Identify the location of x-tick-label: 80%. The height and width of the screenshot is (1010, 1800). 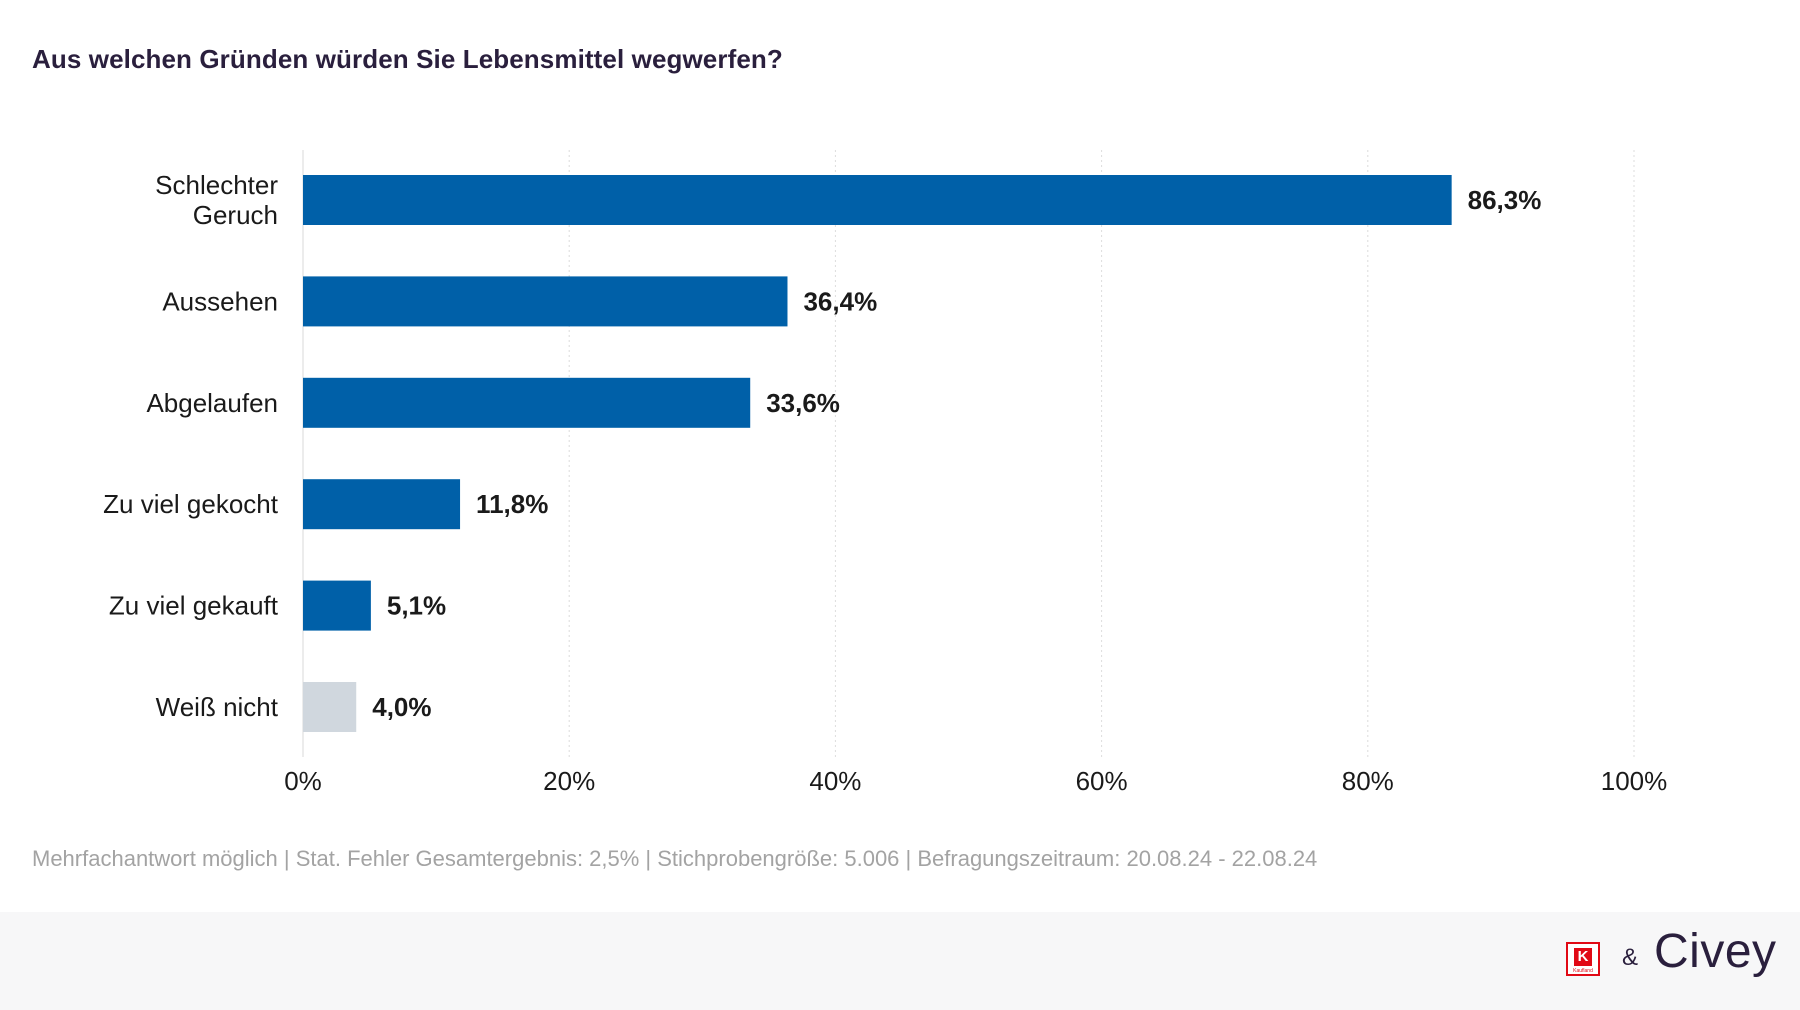
(1368, 781).